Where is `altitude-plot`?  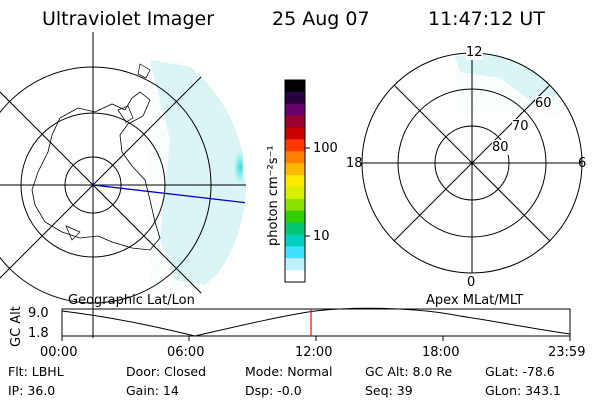
altitude-plot is located at coordinates (316, 324).